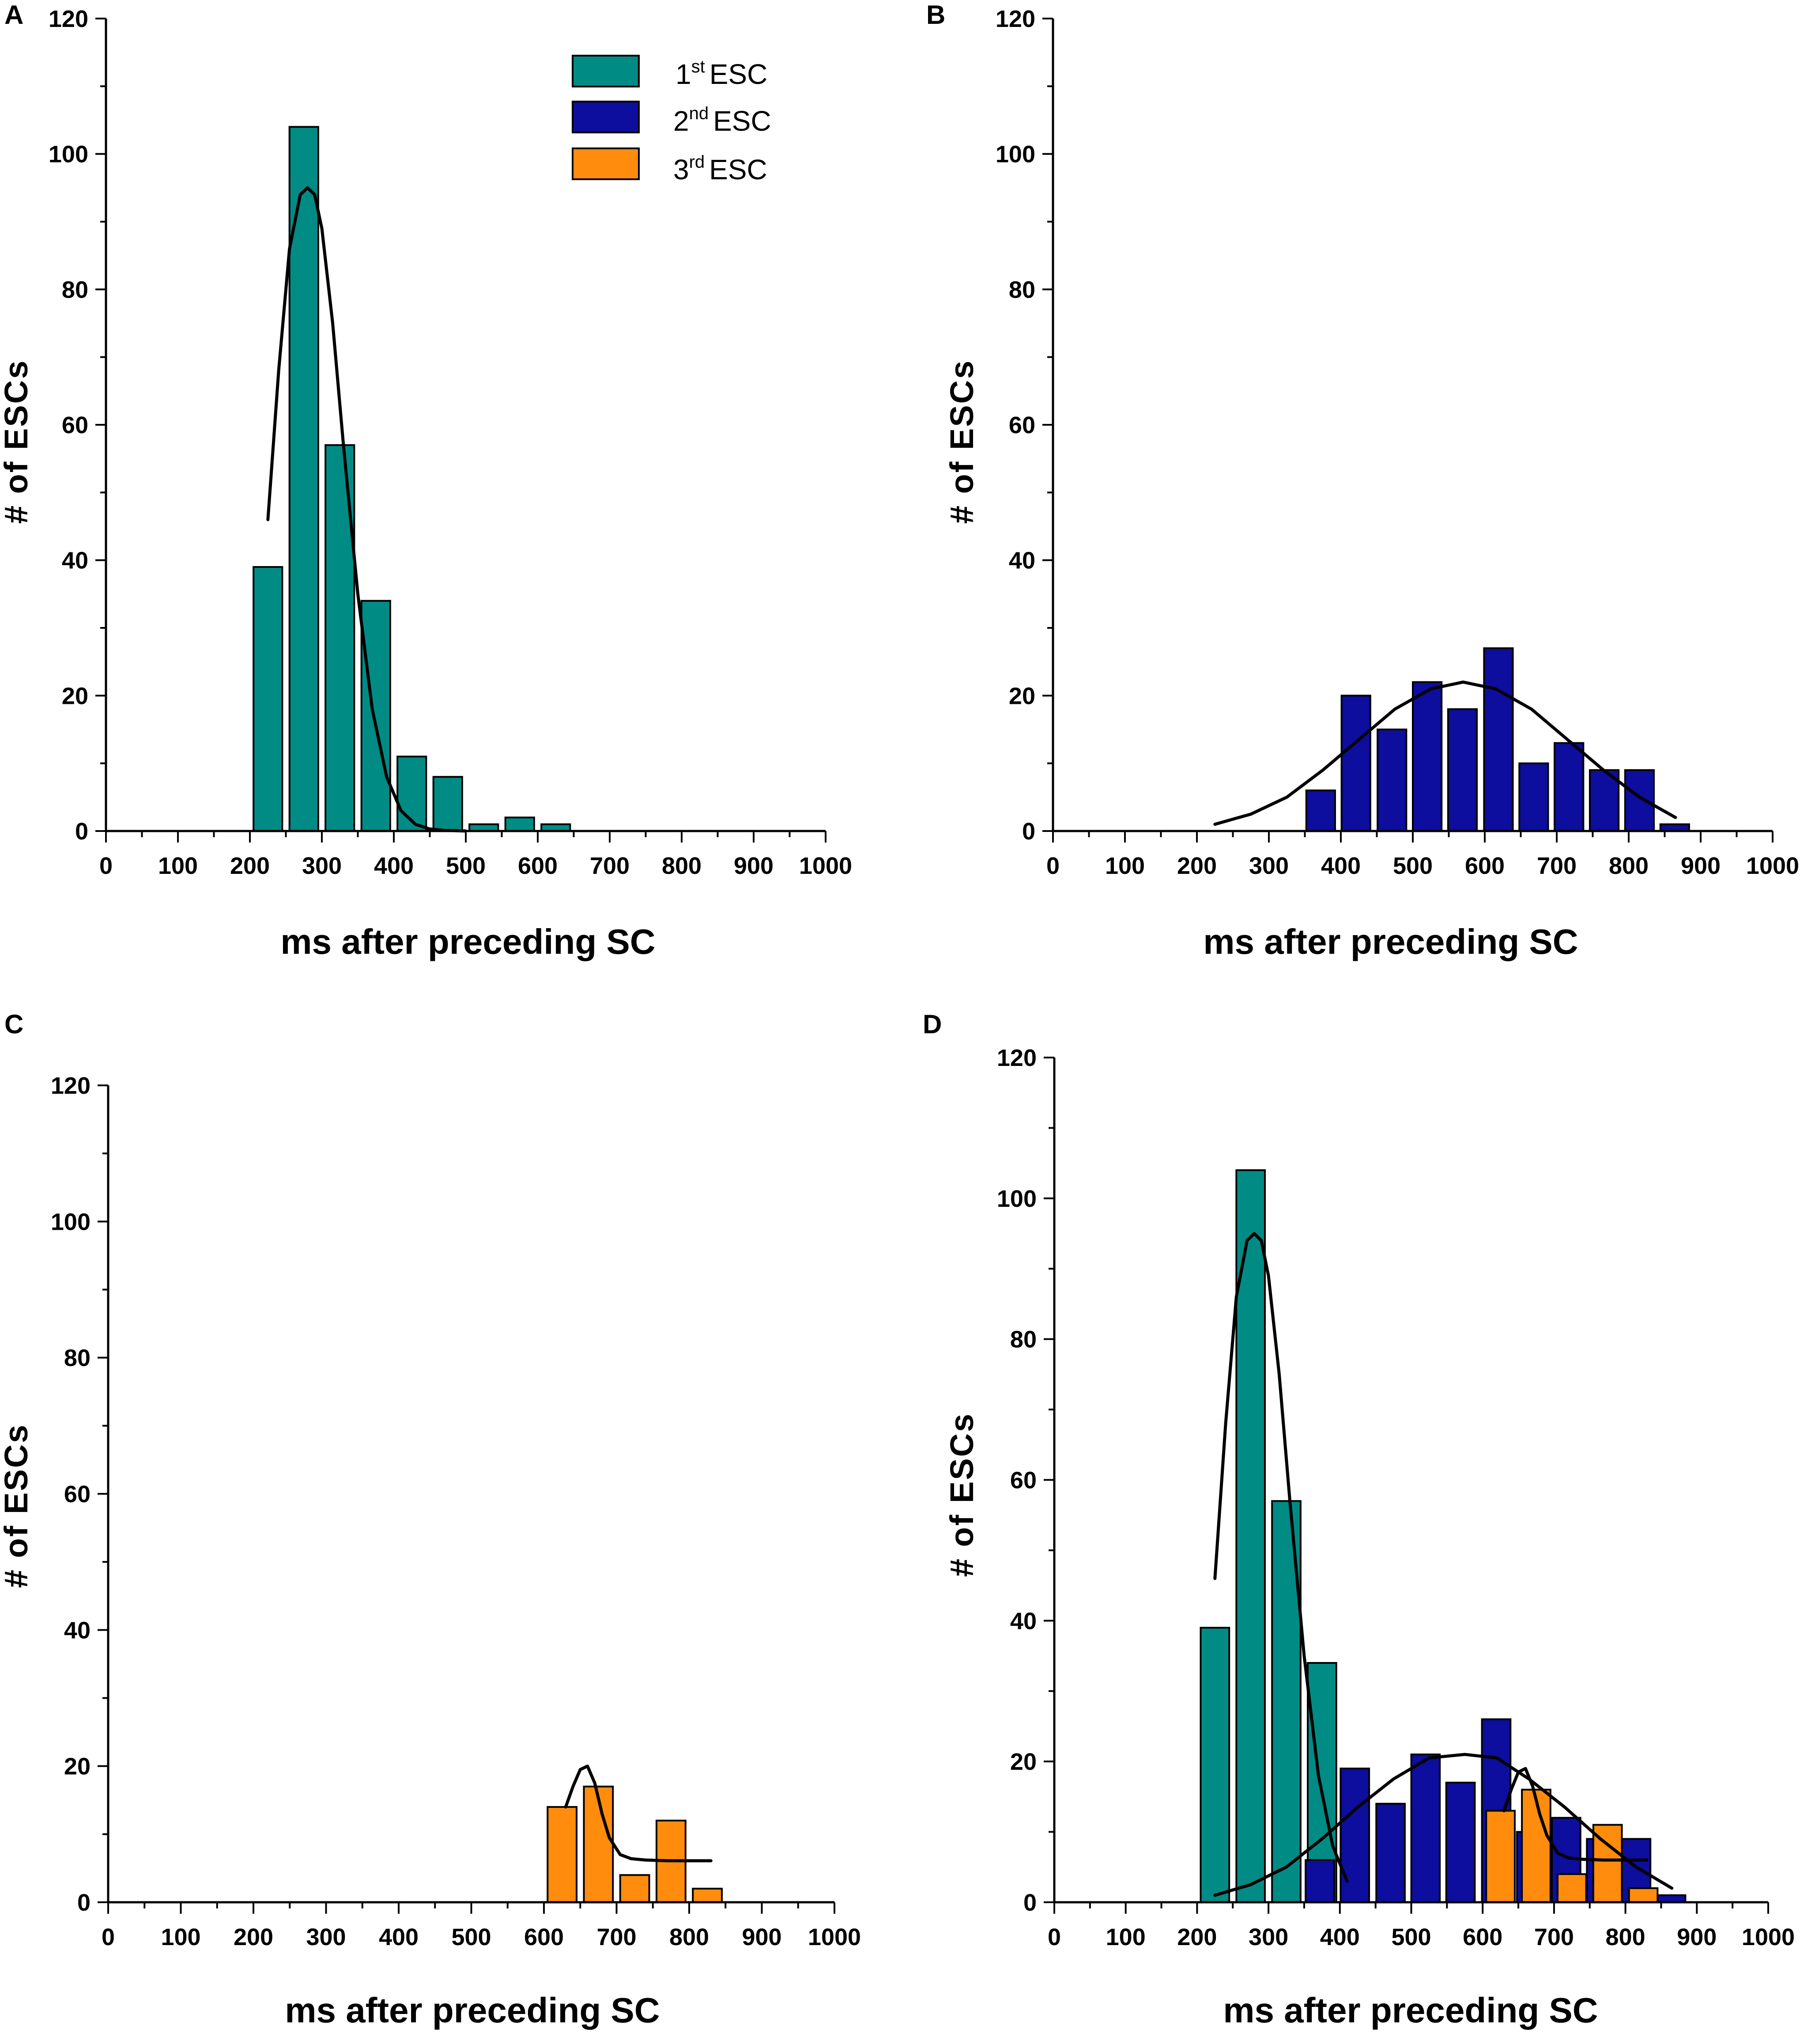 The image size is (1800, 2044). Describe the element at coordinates (77, 1766) in the screenshot. I see `panel-c-y-tick-label: 20` at that location.